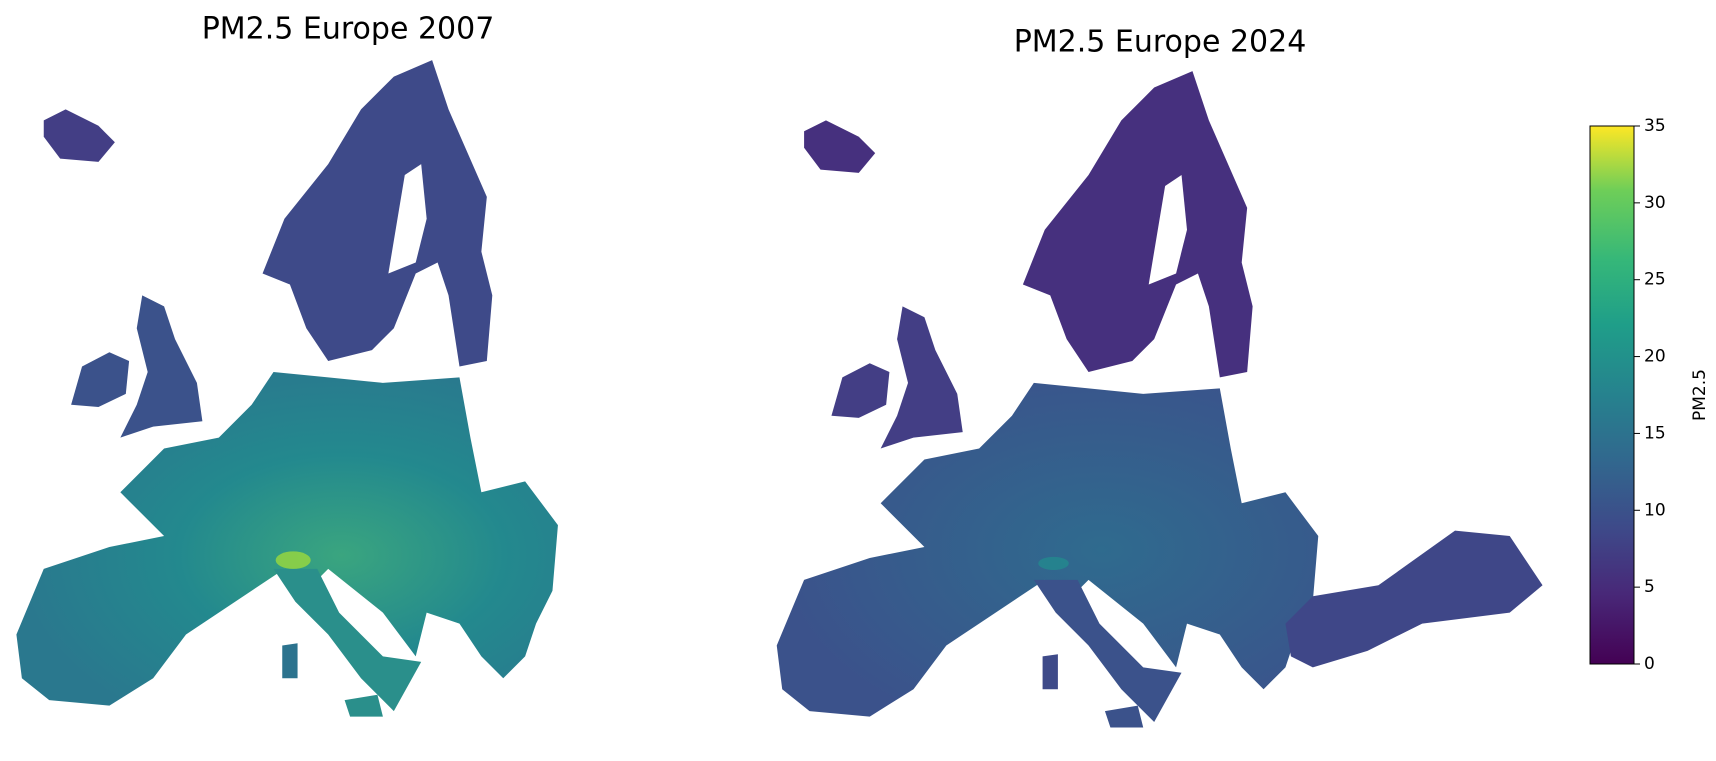 This screenshot has width=1716, height=761. What do you see at coordinates (1655, 357) in the screenshot?
I see `tick-label: 20` at bounding box center [1655, 357].